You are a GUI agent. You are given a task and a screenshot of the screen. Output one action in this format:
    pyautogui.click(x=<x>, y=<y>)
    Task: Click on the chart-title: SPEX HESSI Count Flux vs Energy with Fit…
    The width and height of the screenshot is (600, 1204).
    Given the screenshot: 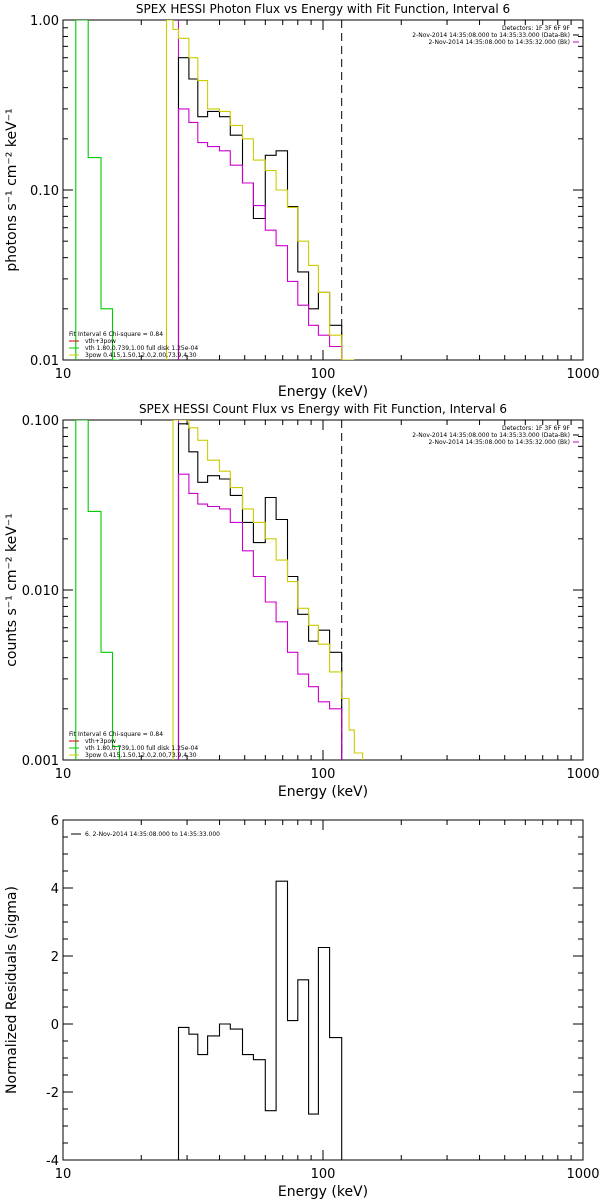 What is the action you would take?
    pyautogui.click(x=323, y=409)
    